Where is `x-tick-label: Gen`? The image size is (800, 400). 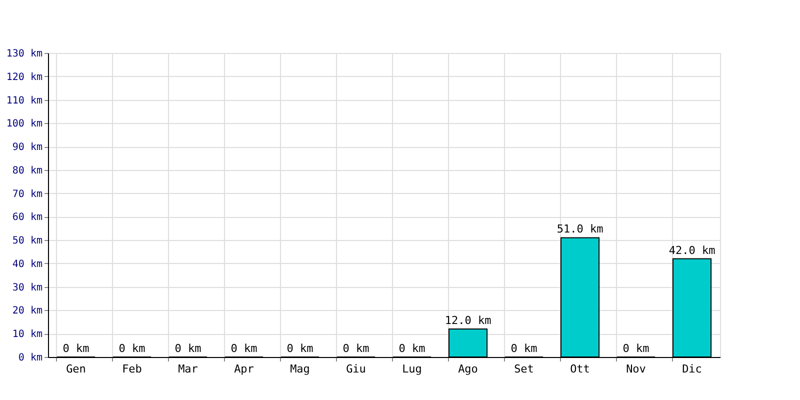 x-tick-label: Gen is located at coordinates (76, 369).